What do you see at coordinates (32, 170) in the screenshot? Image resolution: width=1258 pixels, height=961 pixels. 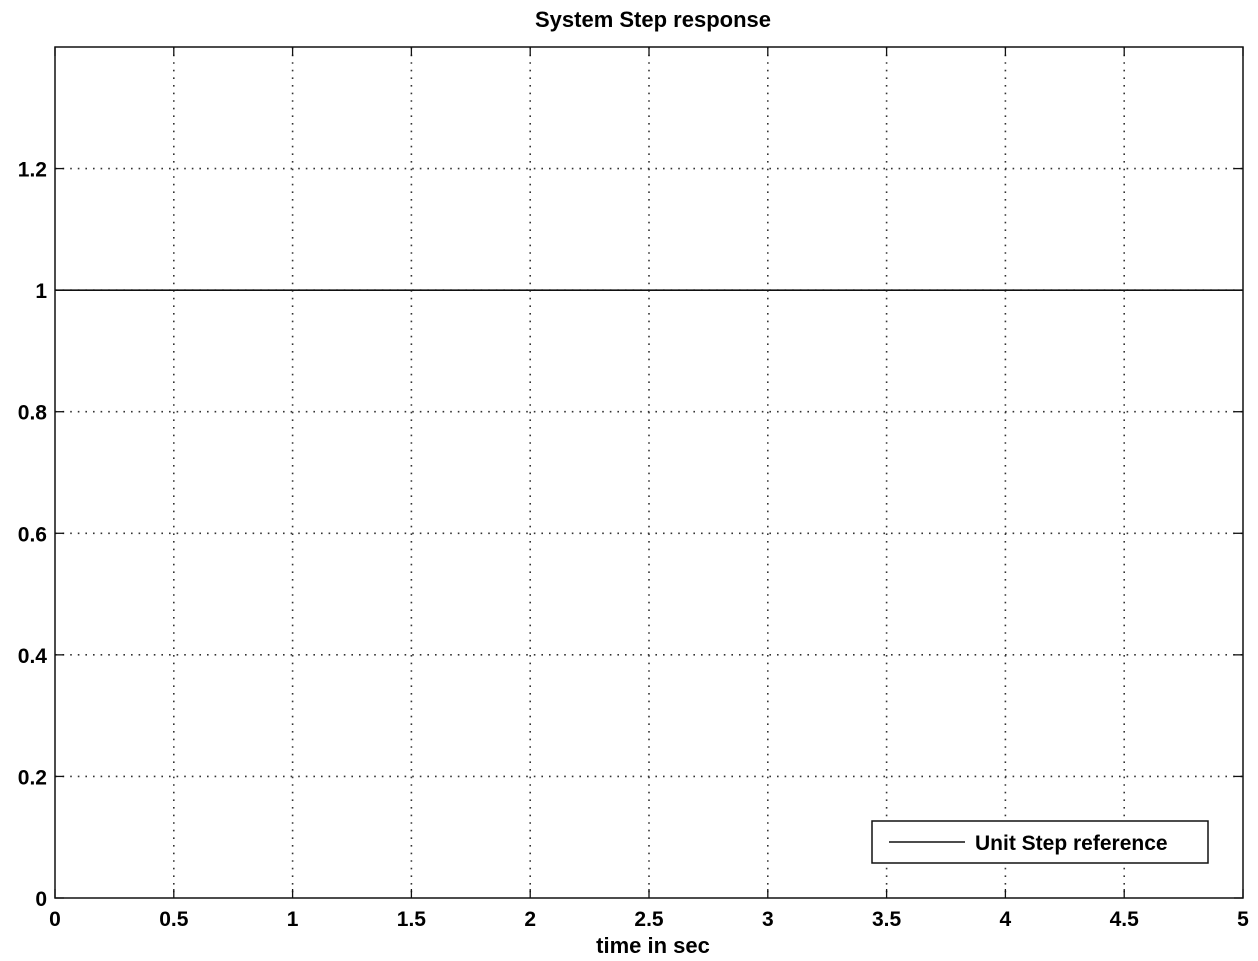 I see `y-tick-label: 1.2` at bounding box center [32, 170].